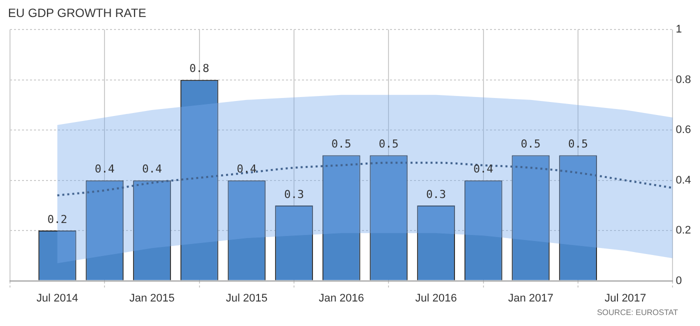 The height and width of the screenshot is (326, 700). Describe the element at coordinates (364, 179) in the screenshot. I see `line-series` at that location.